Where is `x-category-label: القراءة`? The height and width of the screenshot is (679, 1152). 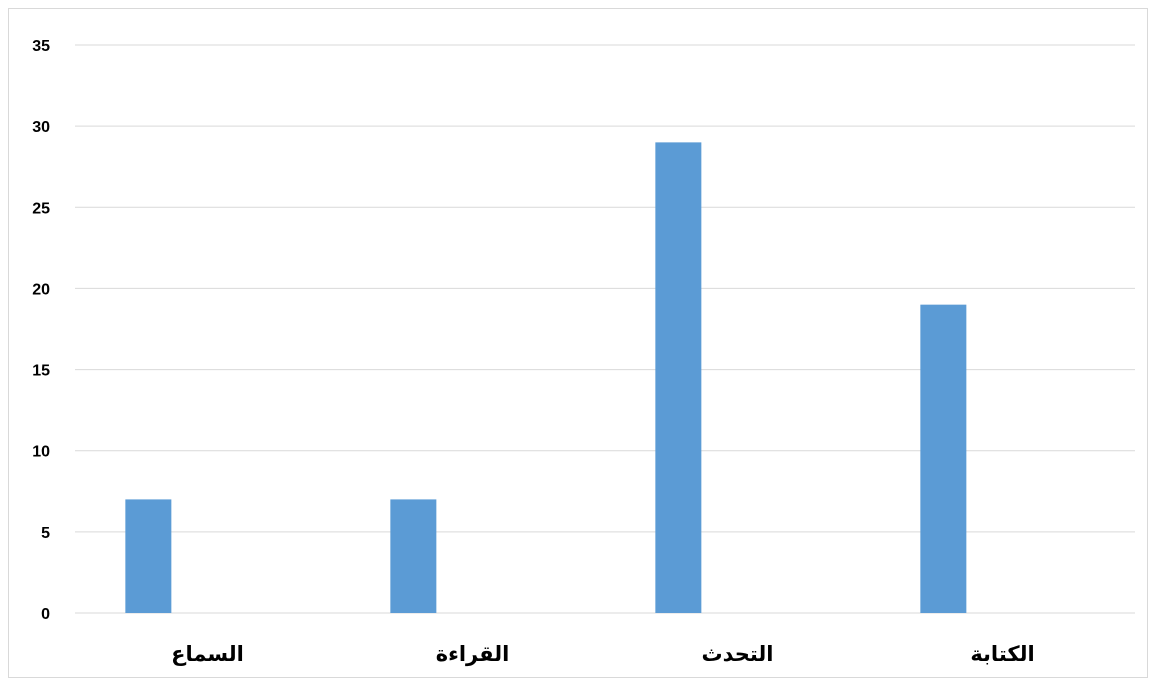
x-category-label: القراءة is located at coordinates (473, 654).